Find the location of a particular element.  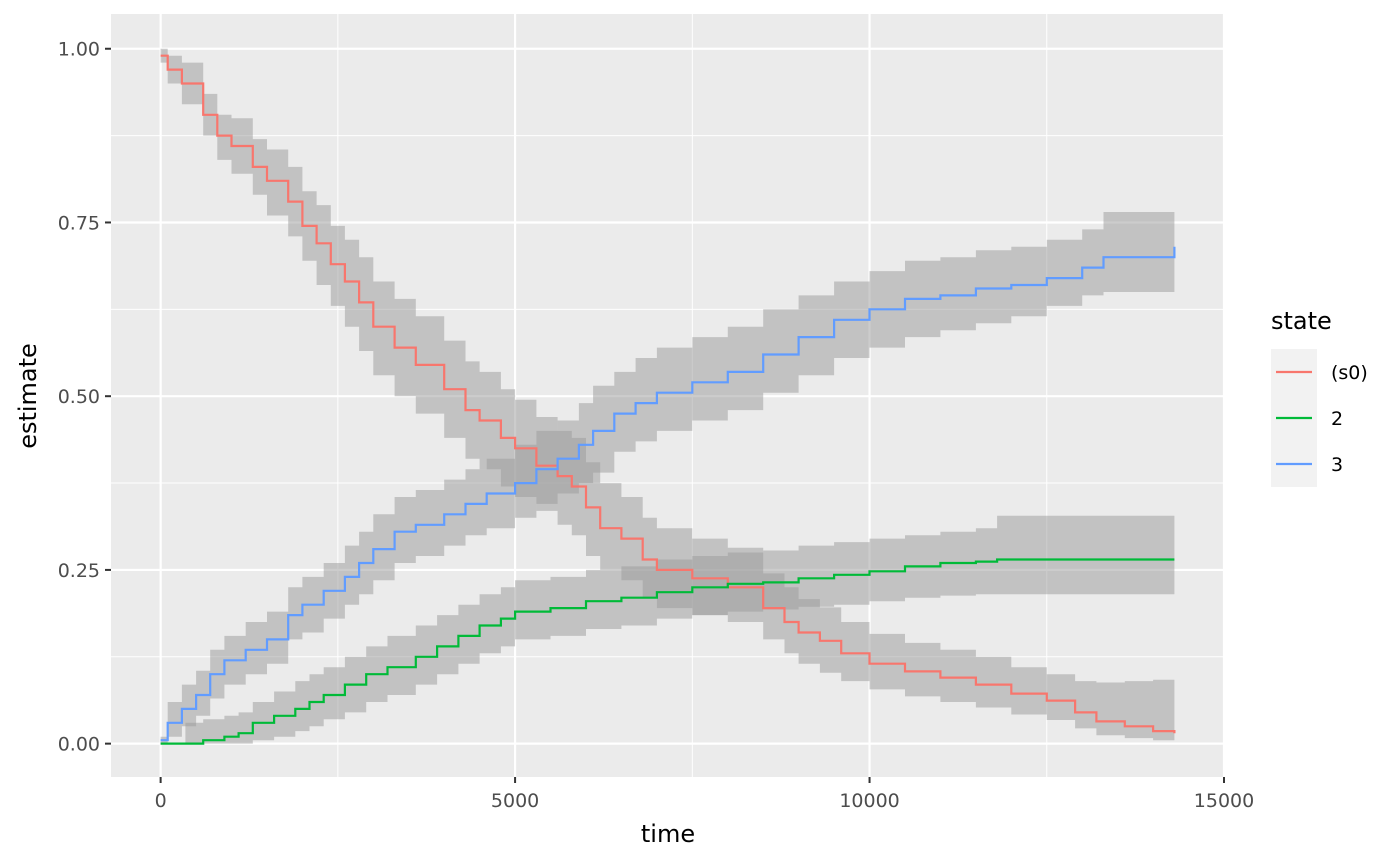

legend-label-3: 3 is located at coordinates (1337, 465).